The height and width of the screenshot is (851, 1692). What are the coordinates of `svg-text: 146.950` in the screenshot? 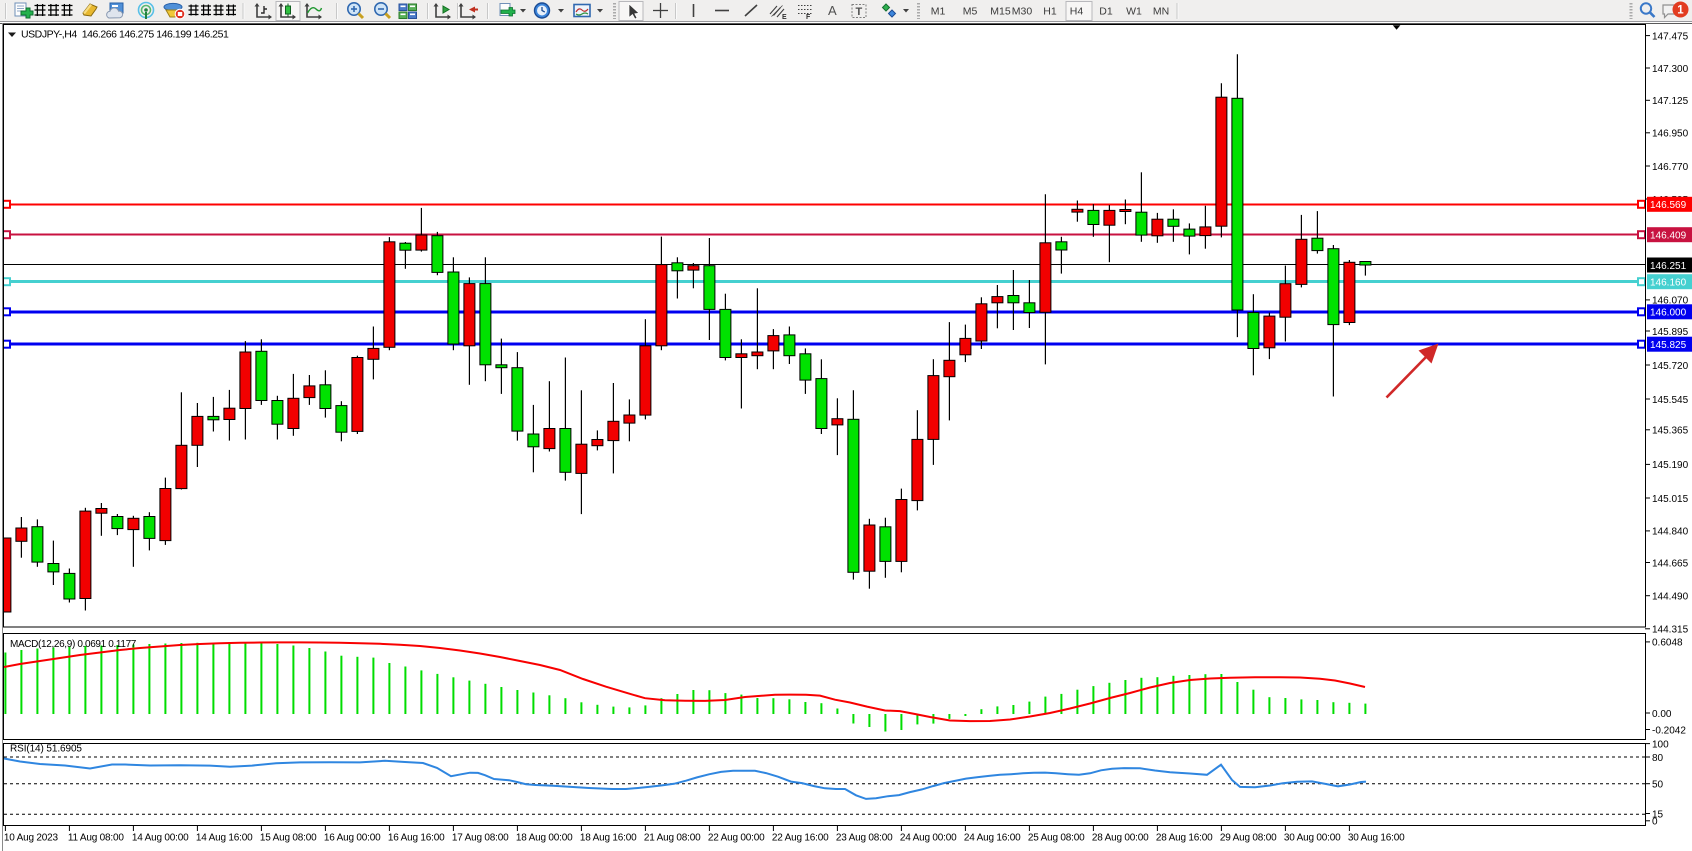 It's located at (1670, 134).